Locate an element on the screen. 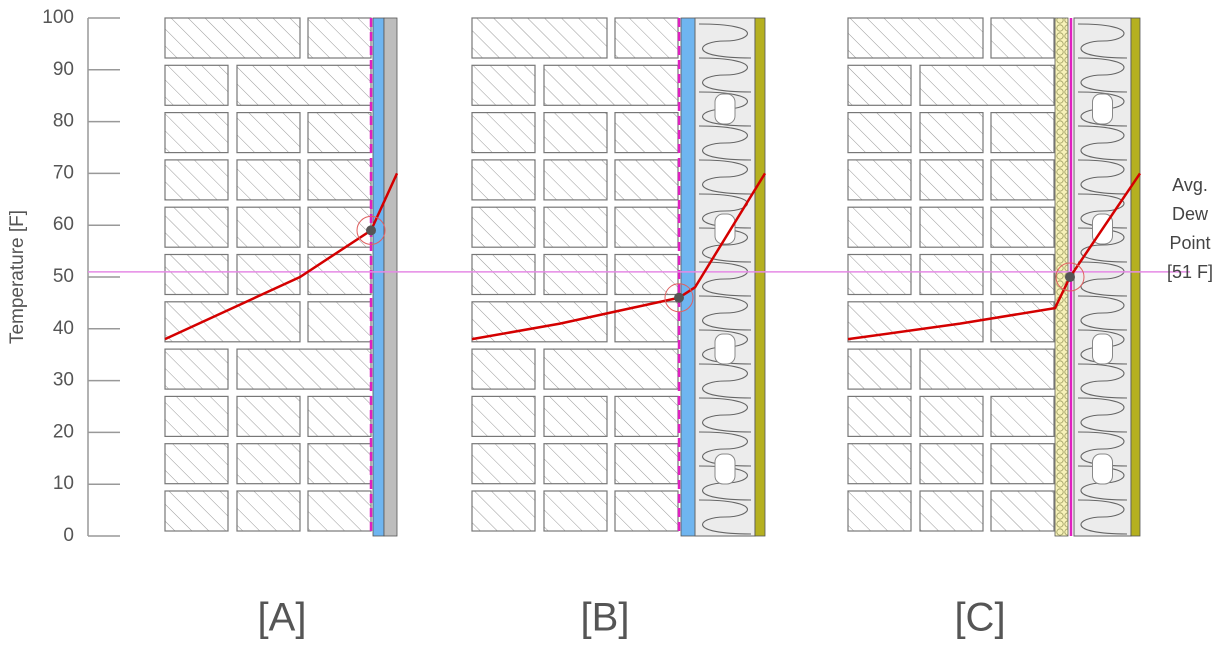 This screenshot has width=1226, height=647. y-tick-label: 60 is located at coordinates (63, 224).